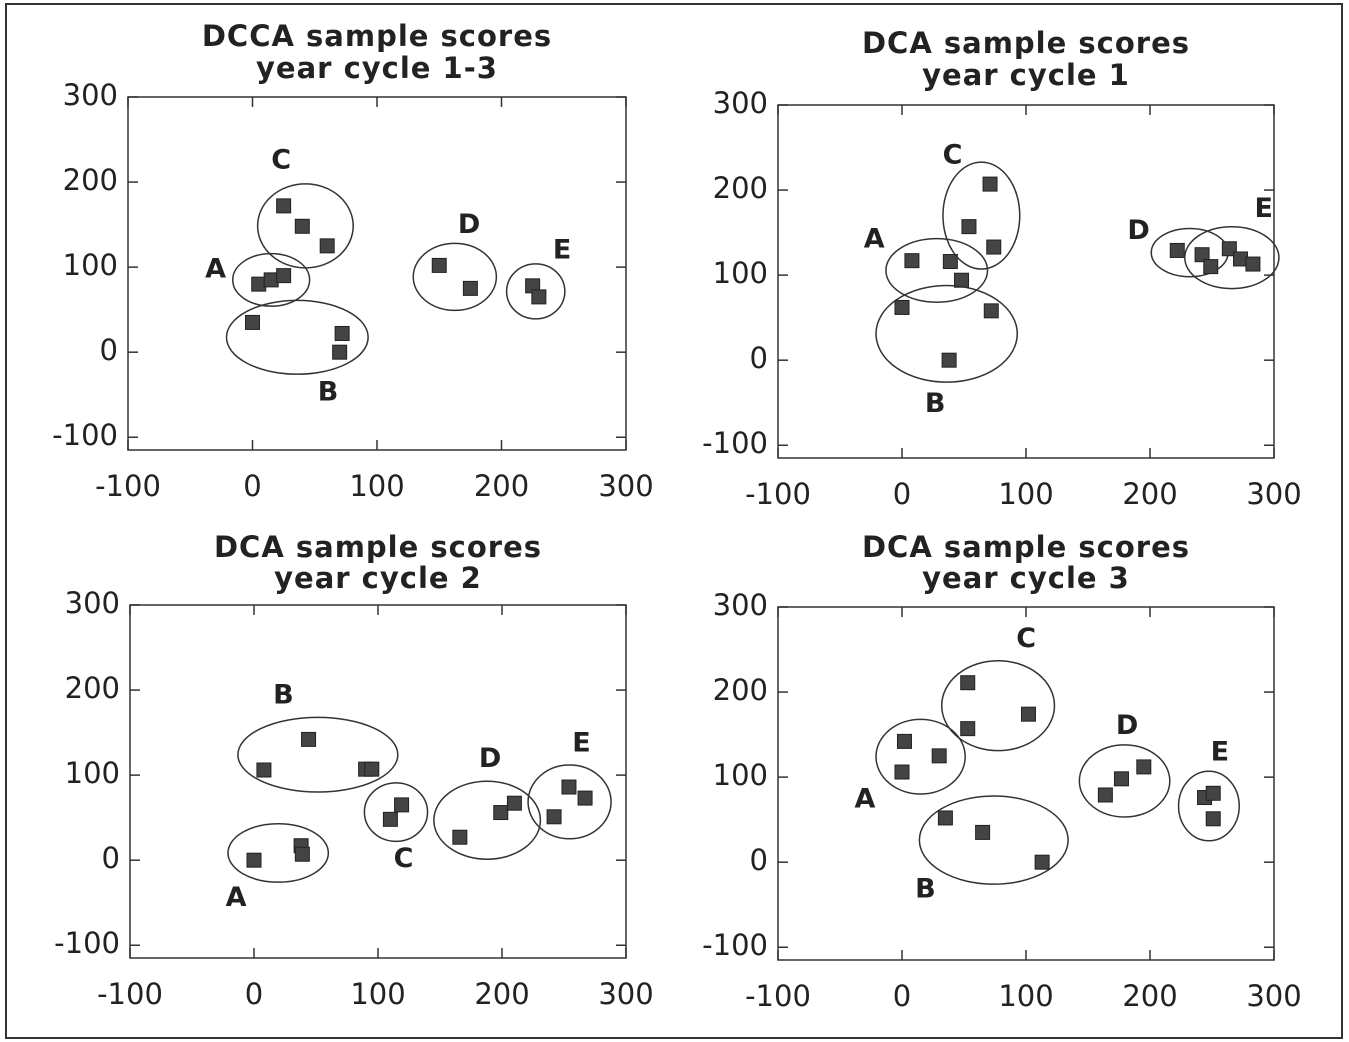 The width and height of the screenshot is (1349, 1042). What do you see at coordinates (1138, 230) in the screenshot?
I see `group-label: D` at bounding box center [1138, 230].